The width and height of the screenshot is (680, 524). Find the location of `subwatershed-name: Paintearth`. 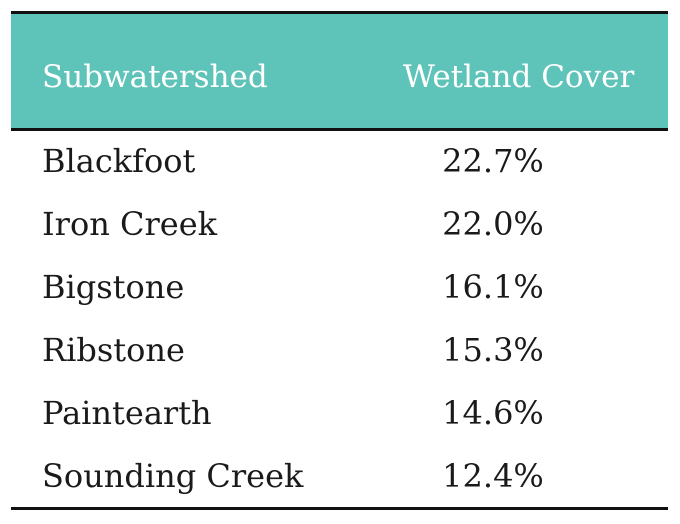

subwatershed-name: Paintearth is located at coordinates (127, 413).